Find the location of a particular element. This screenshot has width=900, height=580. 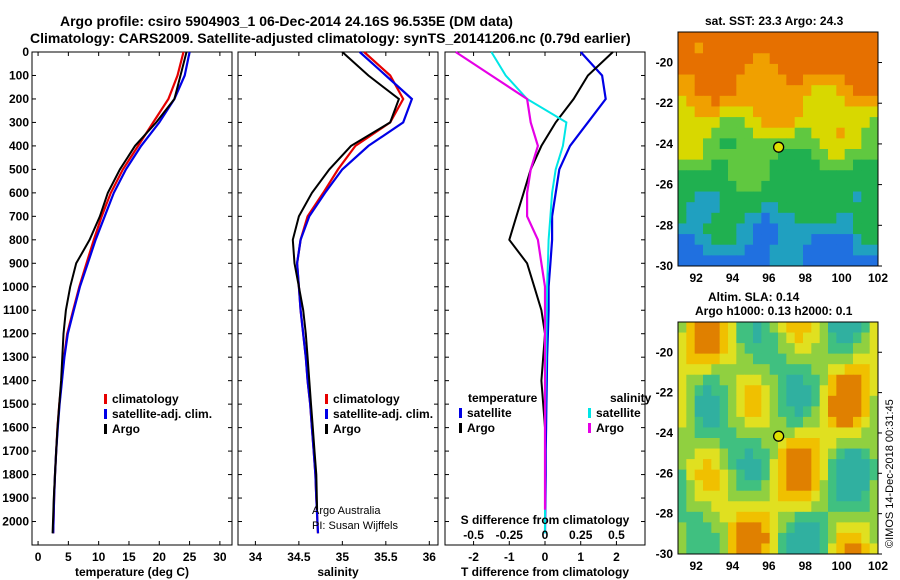

y-tick-label: 100 is located at coordinates (19, 75).